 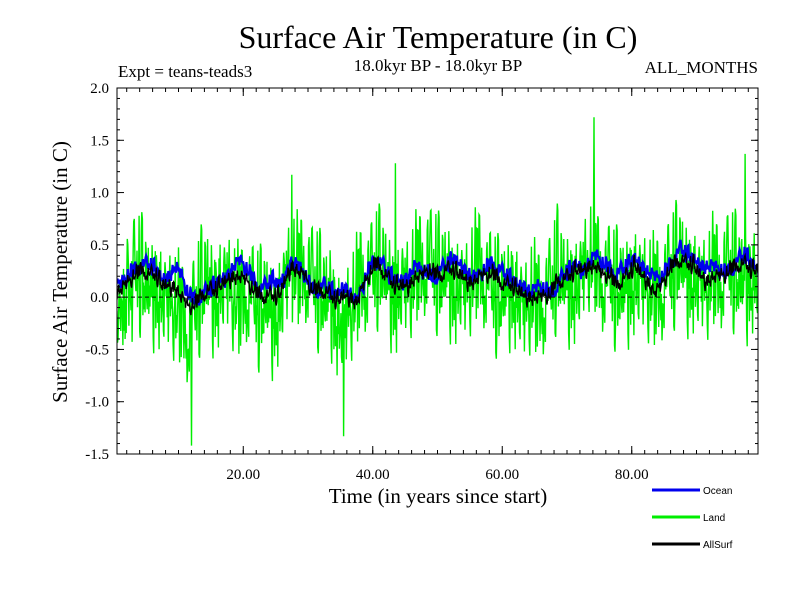 I want to click on legend-label-allsurf: AllSurf, so click(x=718, y=545).